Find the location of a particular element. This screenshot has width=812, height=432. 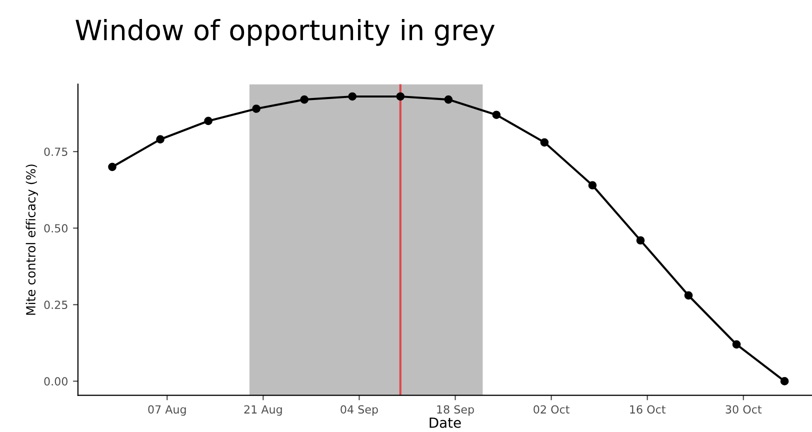

y-tick-label: 0.25 is located at coordinates (56, 305).